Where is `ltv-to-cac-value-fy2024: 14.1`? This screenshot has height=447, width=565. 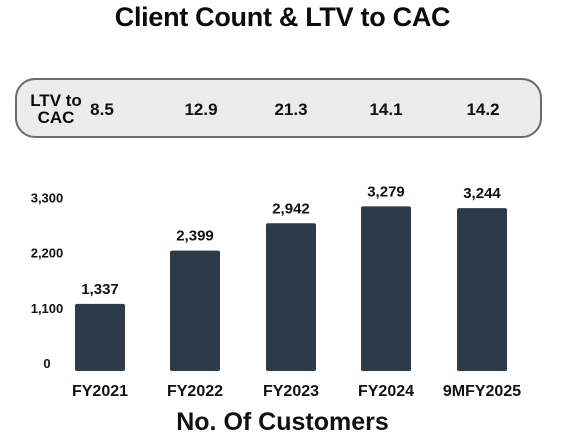
ltv-to-cac-value-fy2024: 14.1 is located at coordinates (386, 109).